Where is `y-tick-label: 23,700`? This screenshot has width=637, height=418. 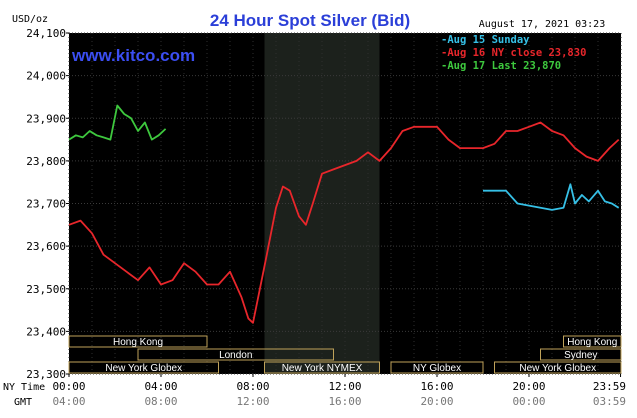 y-tick-label: 23,700 is located at coordinates (46, 204).